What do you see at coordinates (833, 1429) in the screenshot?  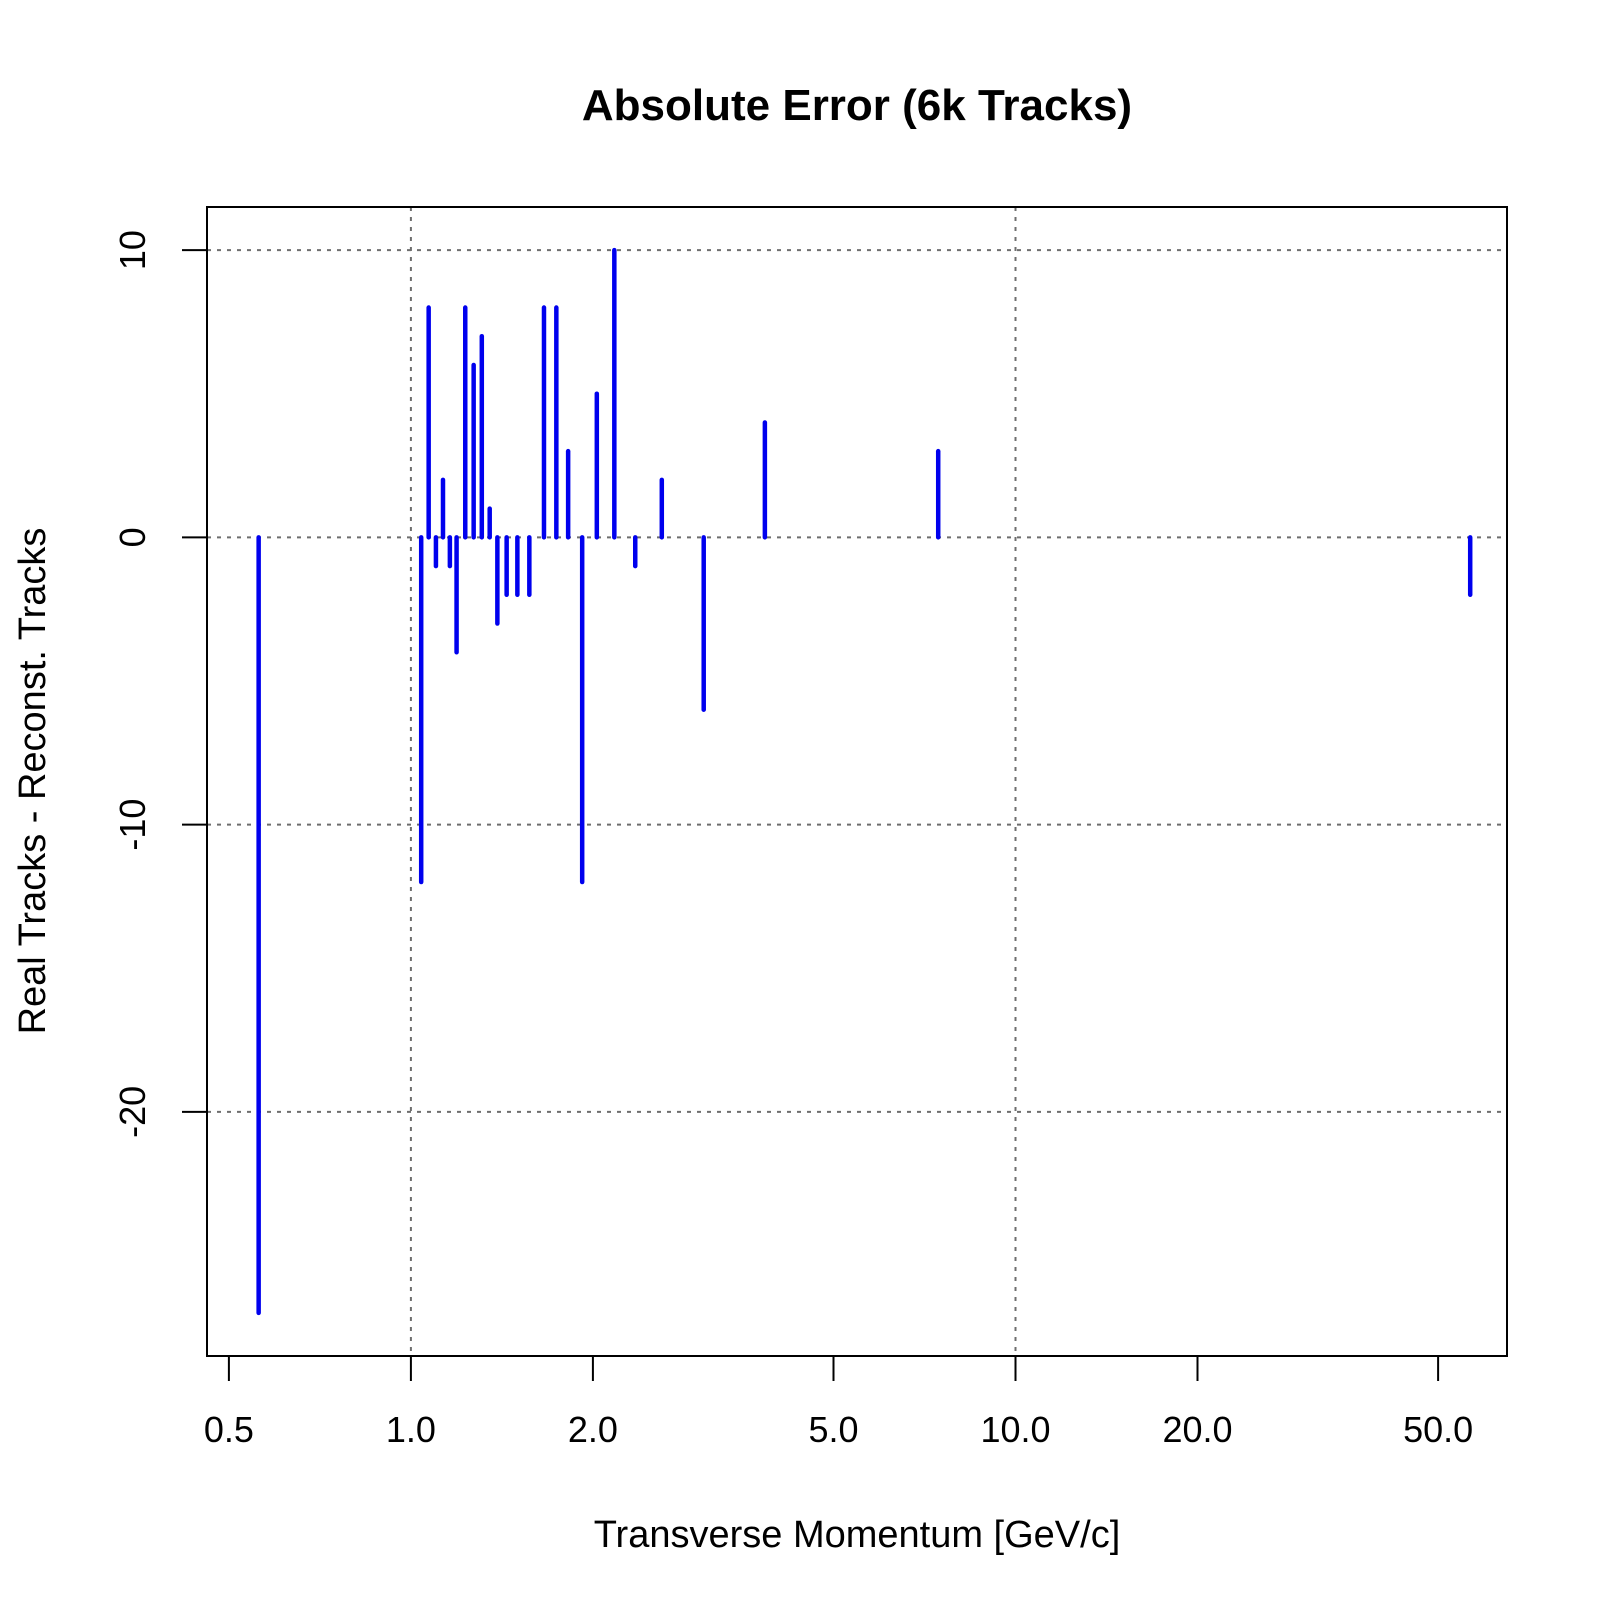 I see `x-tick-label: 5.0` at bounding box center [833, 1429].